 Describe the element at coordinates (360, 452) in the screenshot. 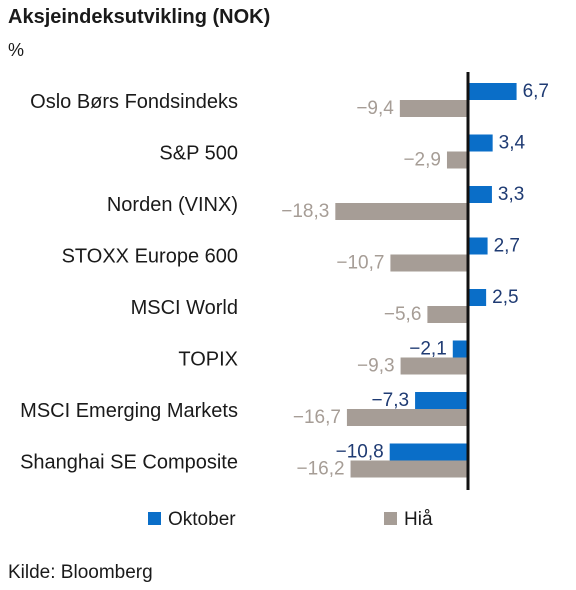

I see `oktober-value-label: −10,8` at that location.